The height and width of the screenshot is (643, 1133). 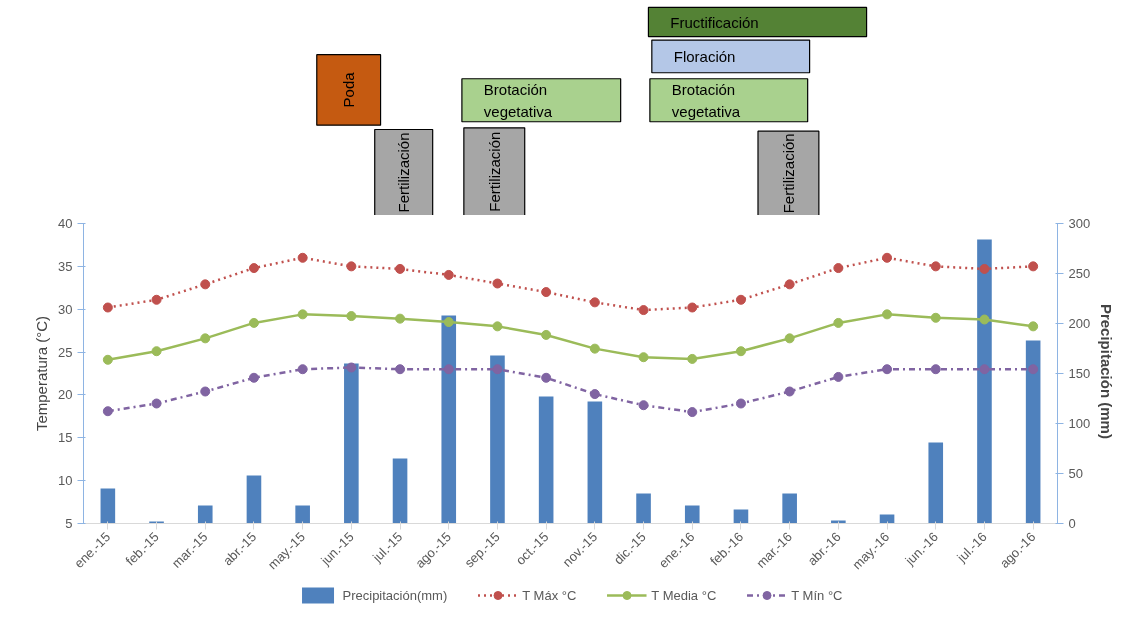 I want to click on y2-tick-label: 300, so click(x=1079, y=223).